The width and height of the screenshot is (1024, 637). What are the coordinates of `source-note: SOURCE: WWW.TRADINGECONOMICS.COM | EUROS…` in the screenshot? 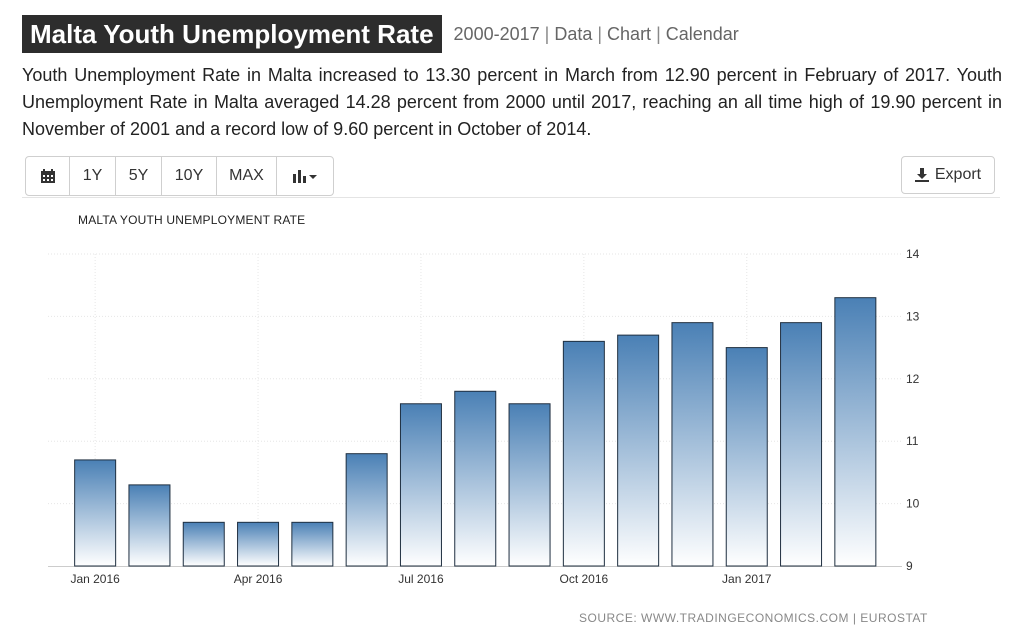 It's located at (753, 618).